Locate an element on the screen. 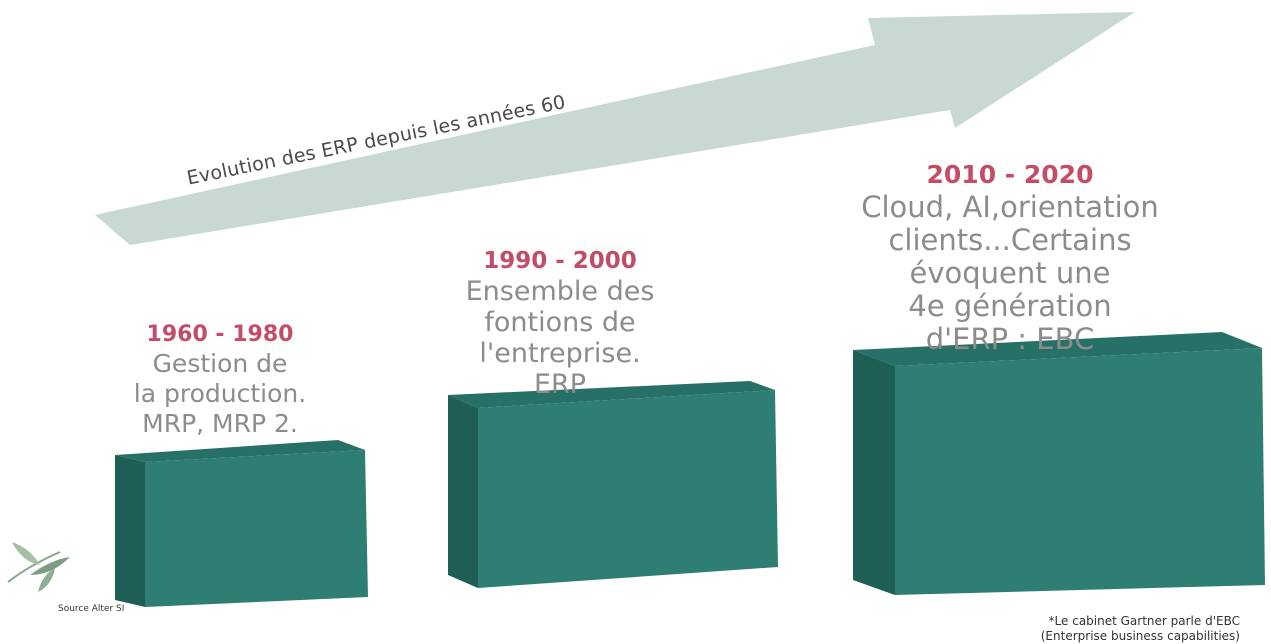 Image resolution: width=1271 pixels, height=644 pixels. bar-2-side is located at coordinates (463, 491).